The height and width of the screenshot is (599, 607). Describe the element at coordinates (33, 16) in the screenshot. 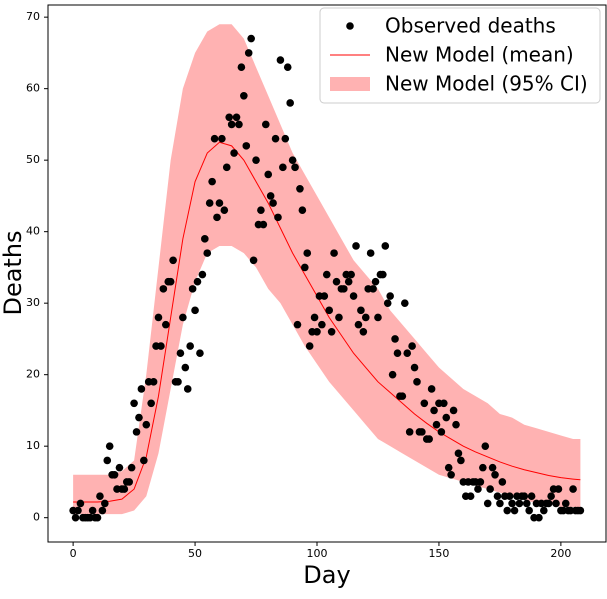

I see `y-tick-label: 70` at that location.